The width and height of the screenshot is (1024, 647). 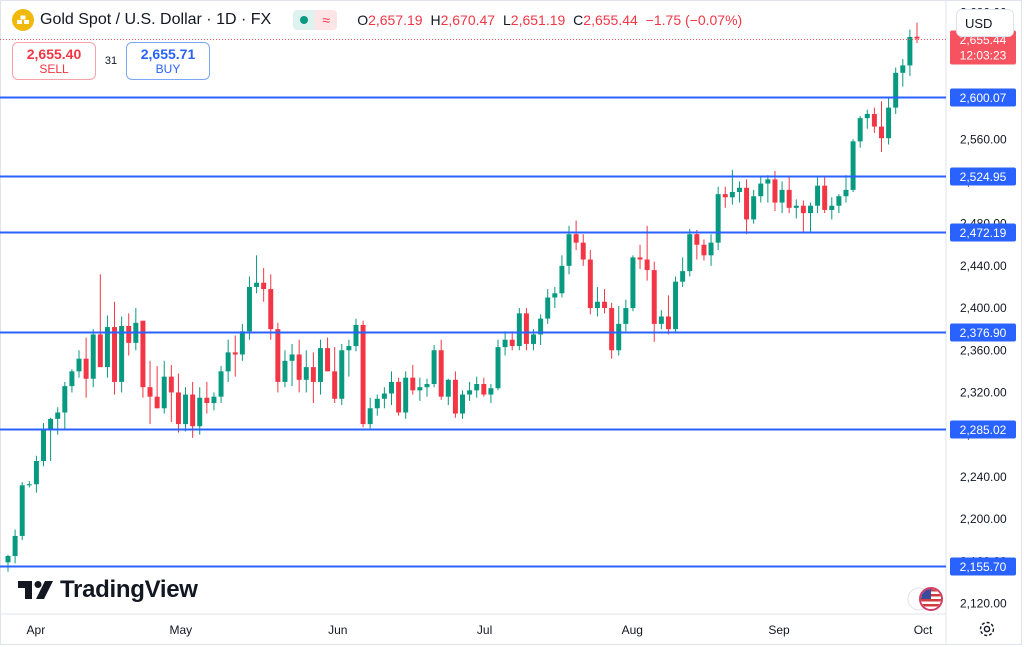 What do you see at coordinates (694, 20) in the screenshot?
I see `ohlc-change: −1.75 (−0.07%)` at bounding box center [694, 20].